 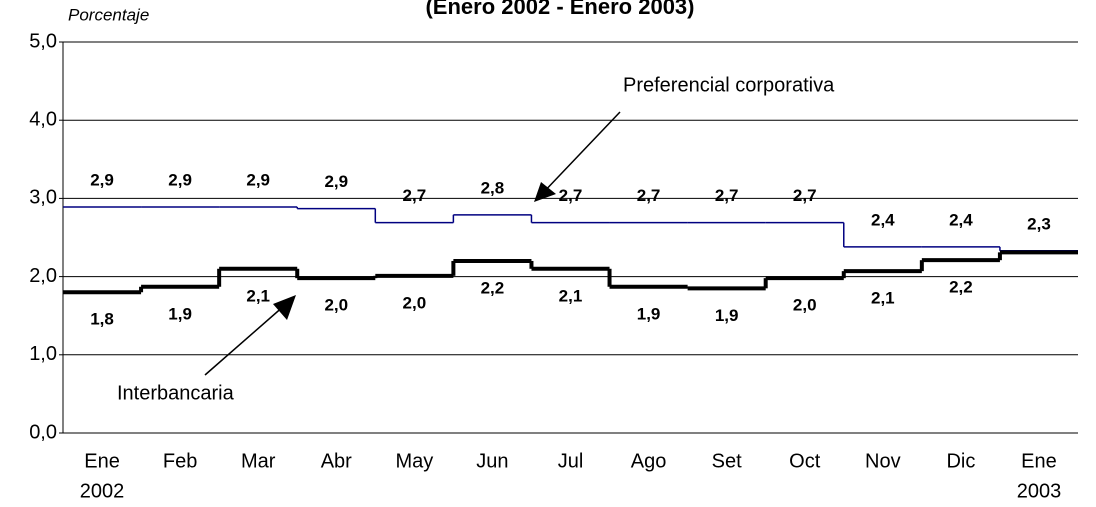 I want to click on x-tick-label: Abr, so click(x=336, y=461).